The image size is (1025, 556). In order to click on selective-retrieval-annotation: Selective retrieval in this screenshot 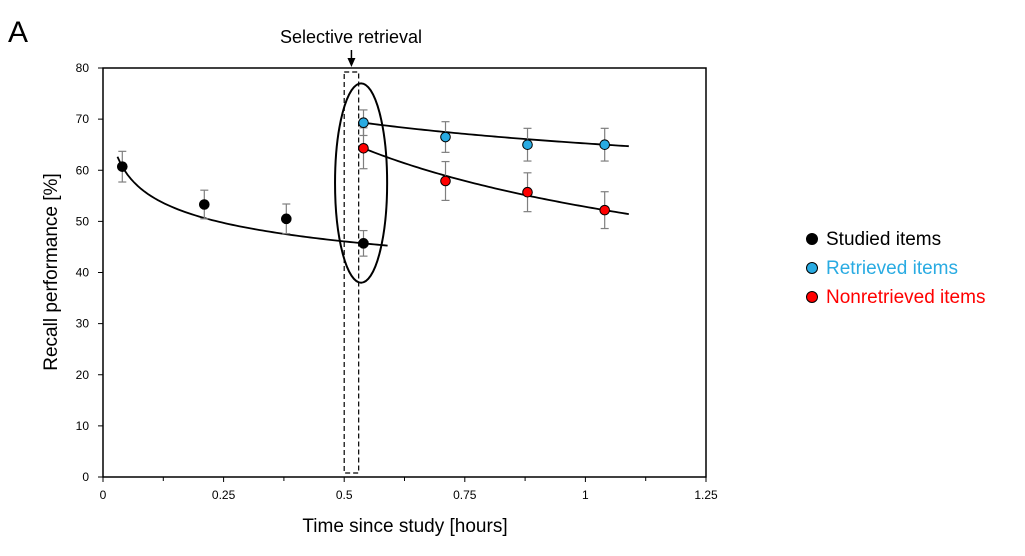, I will do `click(351, 37)`.